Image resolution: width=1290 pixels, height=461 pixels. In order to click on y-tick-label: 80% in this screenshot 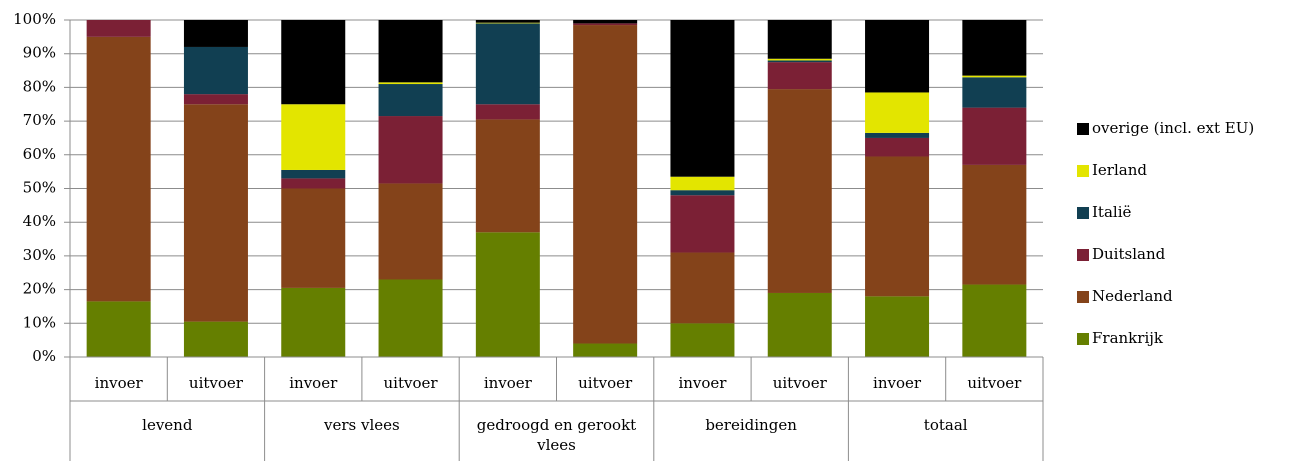, I will do `click(39, 86)`.